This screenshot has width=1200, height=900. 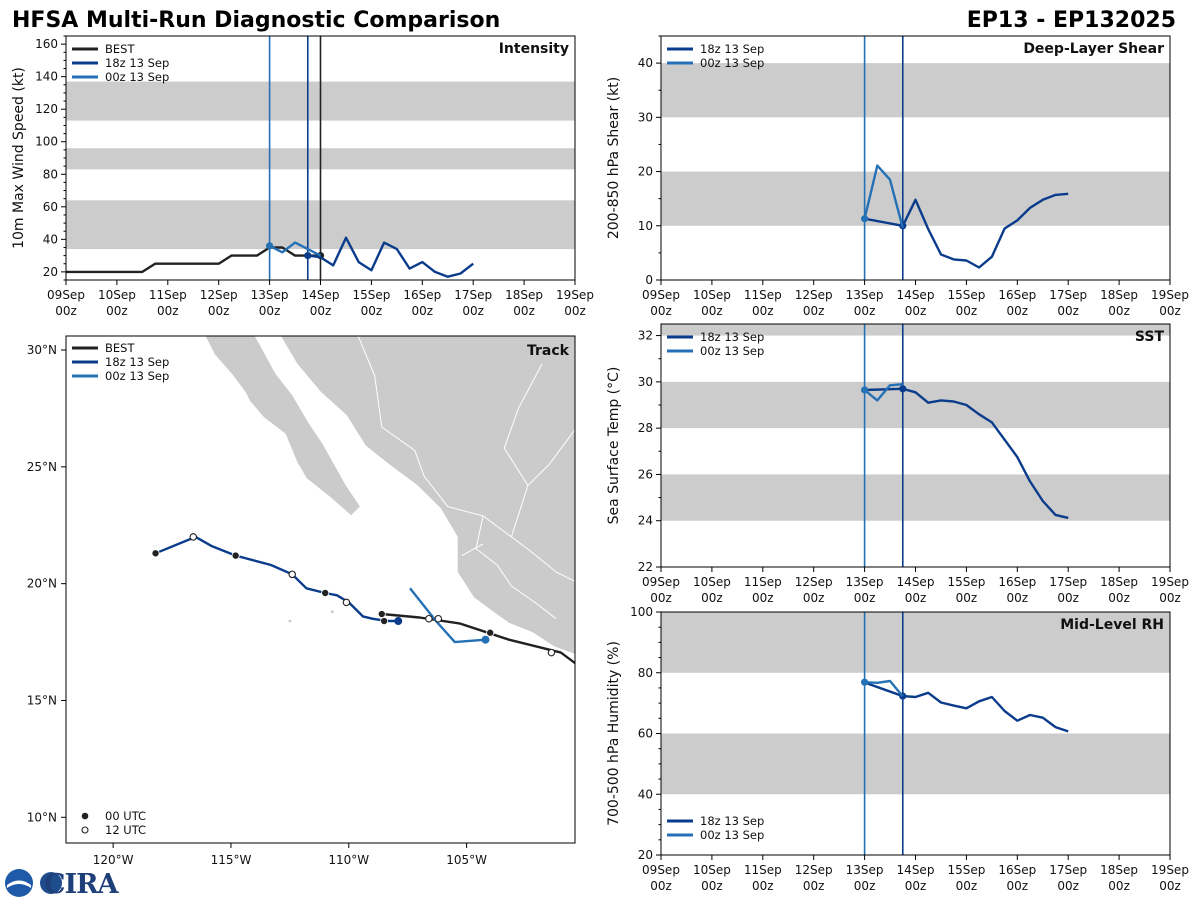 I want to click on shear-x-day-label: 17Sep, so click(x=1068, y=295).